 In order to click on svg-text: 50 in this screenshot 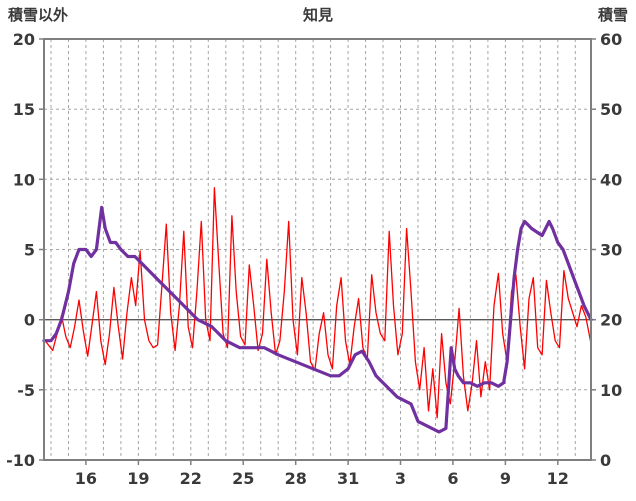, I will do `click(611, 109)`.